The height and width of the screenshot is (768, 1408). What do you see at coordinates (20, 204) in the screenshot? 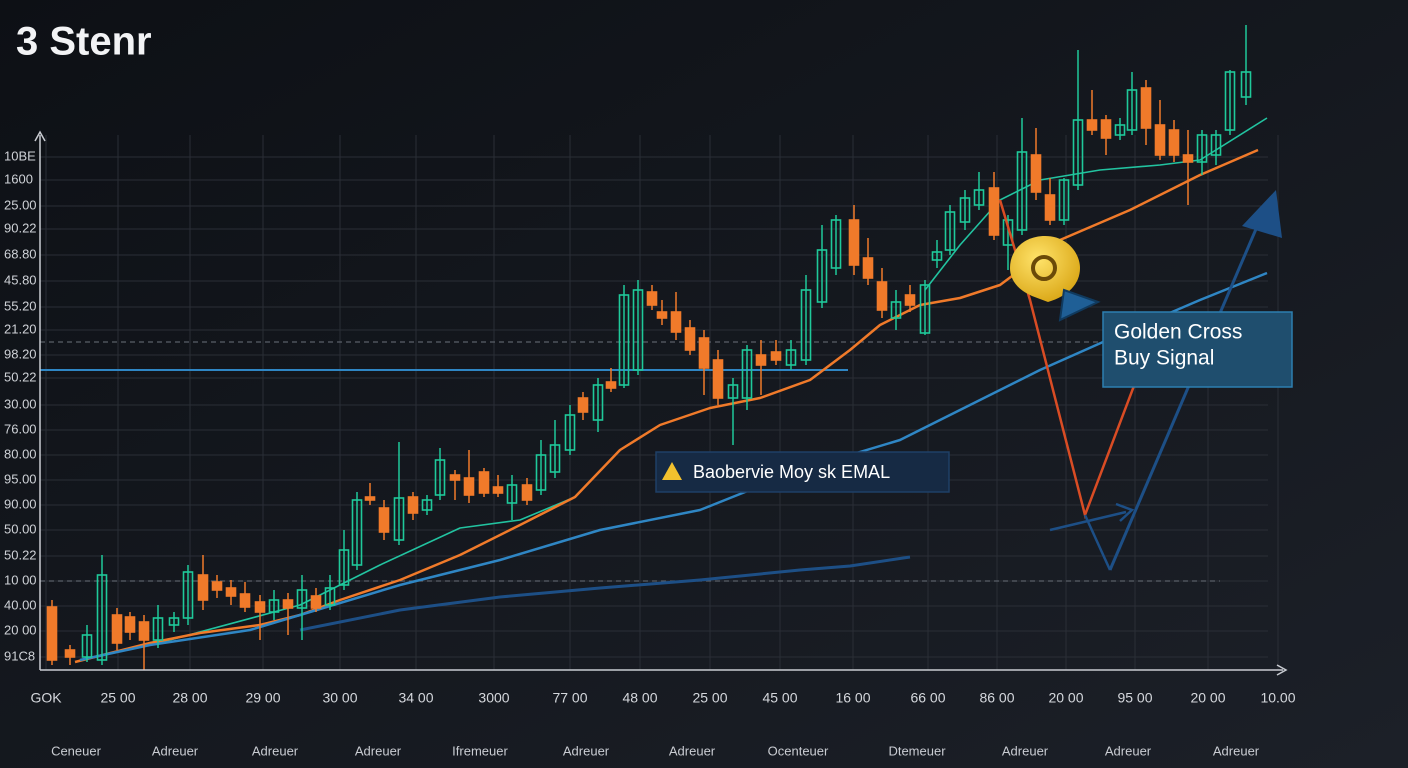
I see `y-tick-label: 25.00` at bounding box center [20, 204].